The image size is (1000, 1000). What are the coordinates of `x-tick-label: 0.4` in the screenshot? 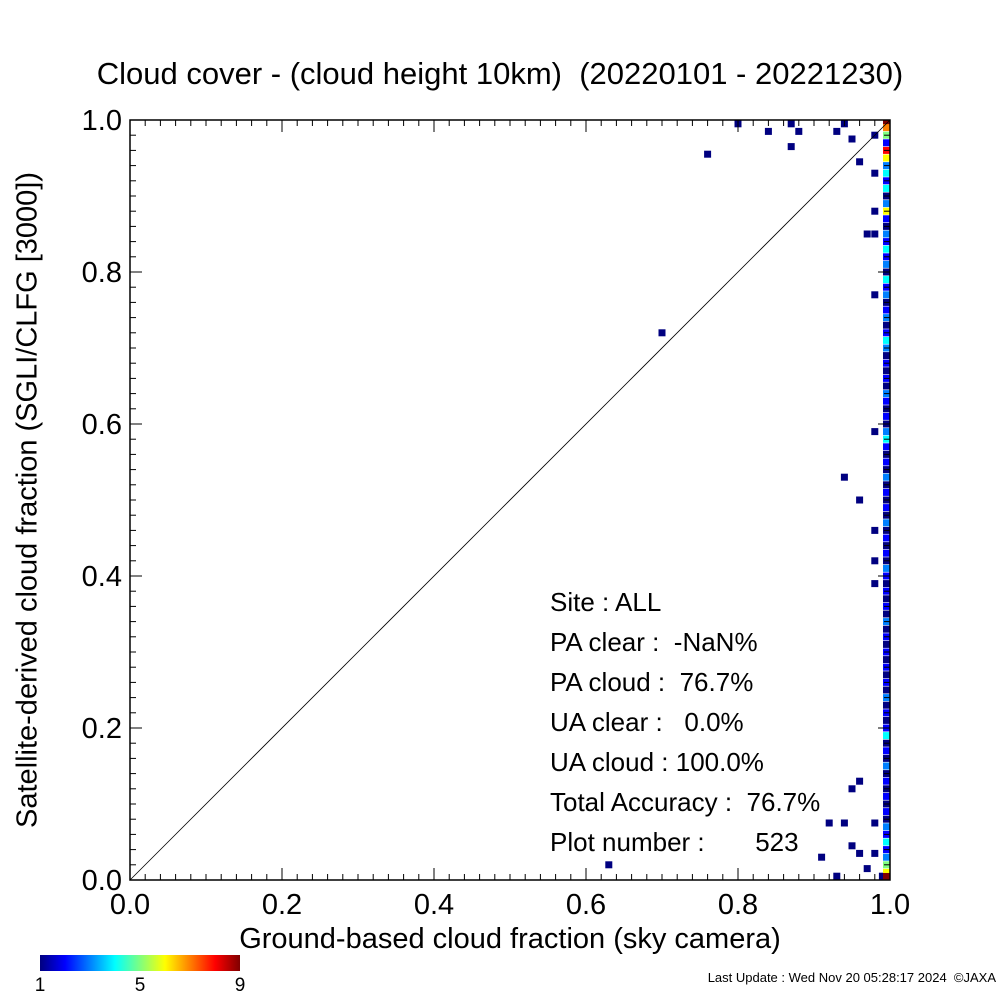 It's located at (434, 905).